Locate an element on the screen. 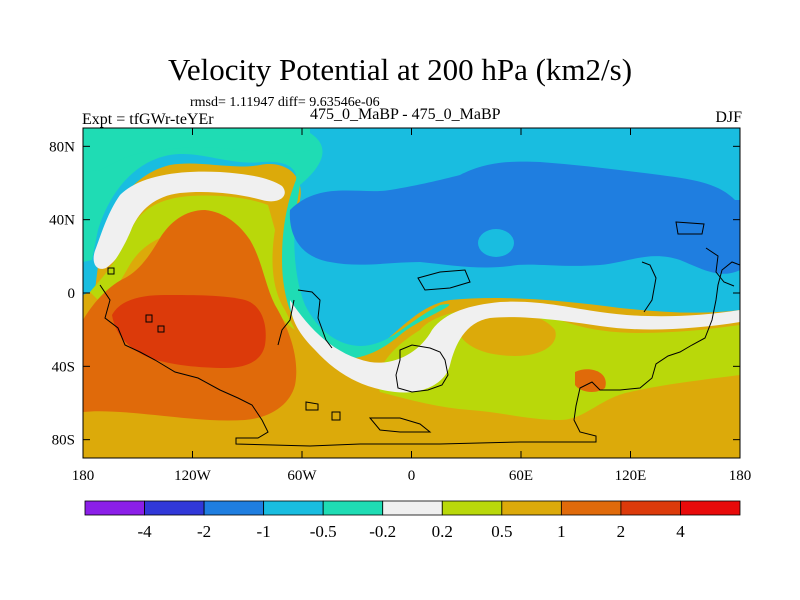 The height and width of the screenshot is (600, 800). x-tick-label: 0 is located at coordinates (412, 476).